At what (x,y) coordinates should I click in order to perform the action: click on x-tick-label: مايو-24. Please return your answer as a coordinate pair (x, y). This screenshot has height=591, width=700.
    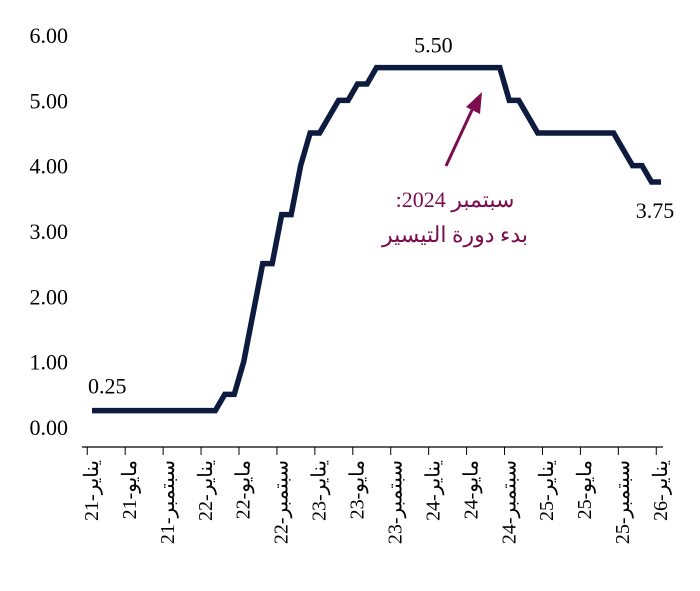
    Looking at the image, I should click on (471, 489).